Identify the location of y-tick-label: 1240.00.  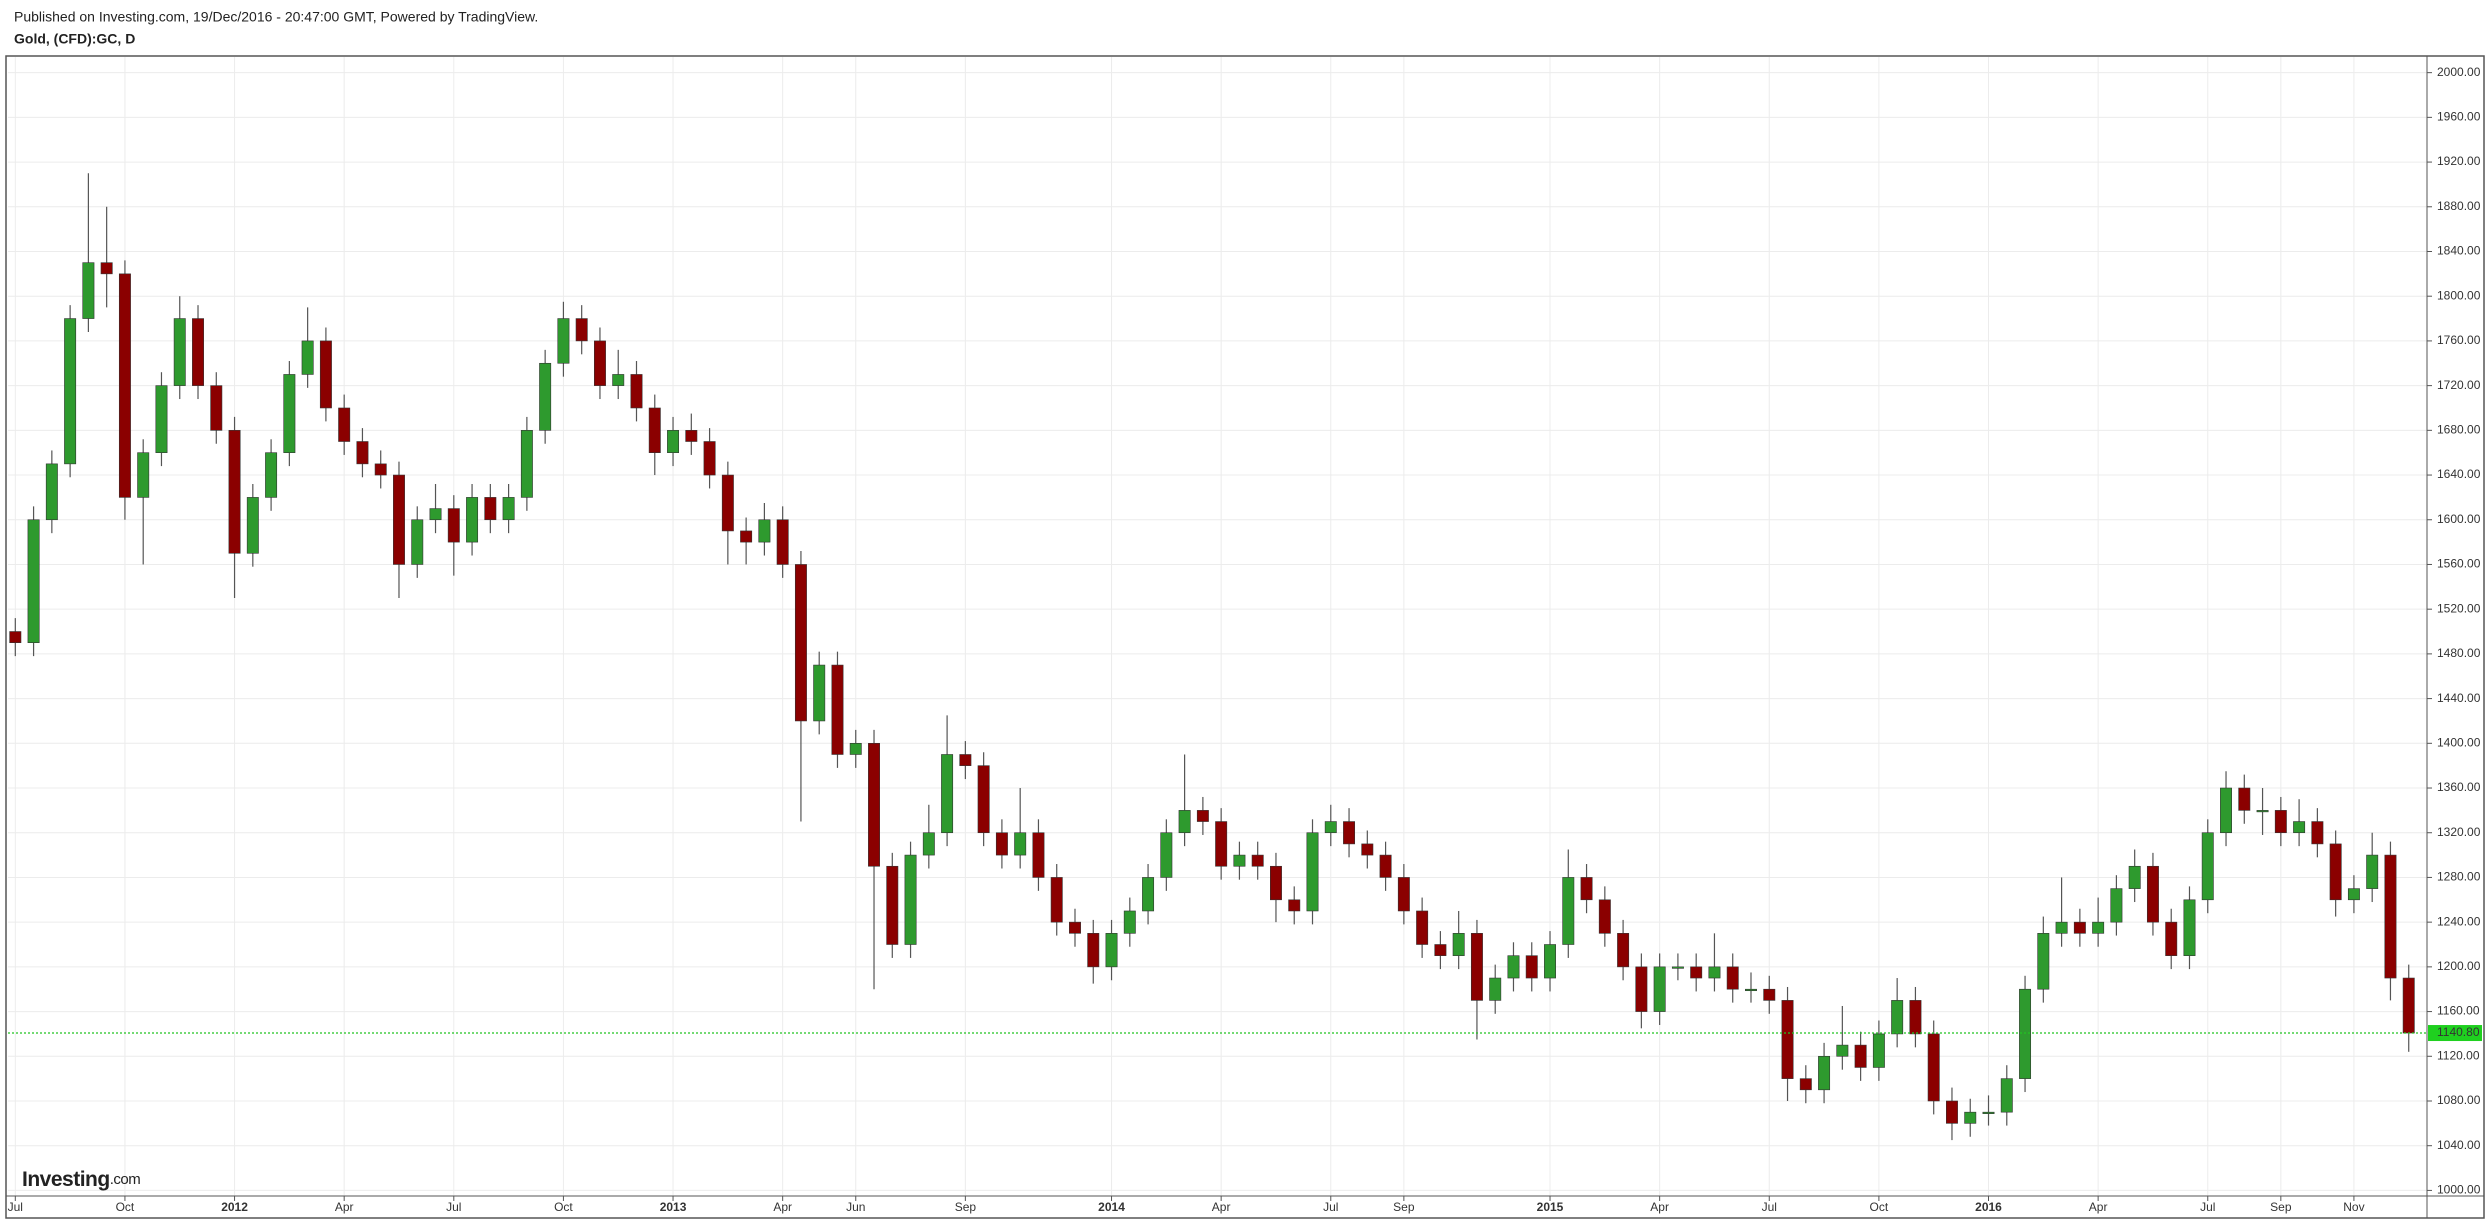
(2459, 921).